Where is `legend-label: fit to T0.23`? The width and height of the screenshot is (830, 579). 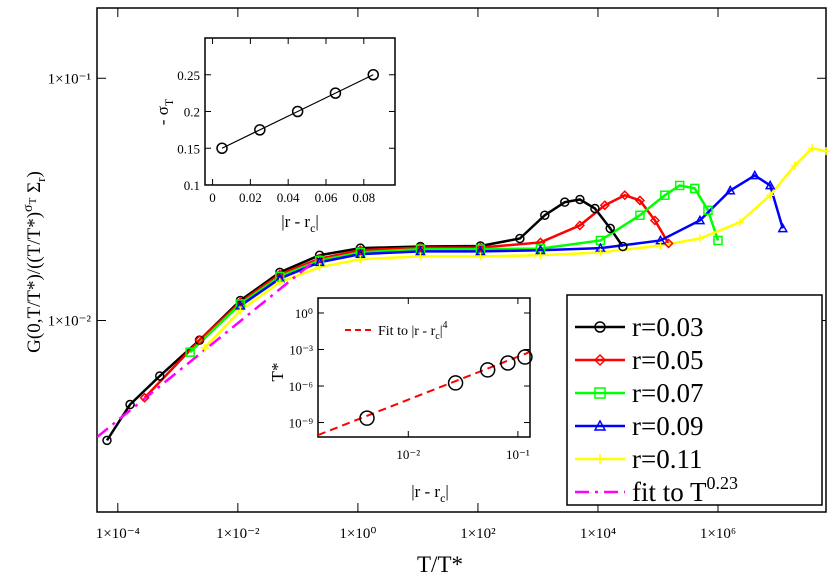
legend-label: fit to T0.23 is located at coordinates (685, 490).